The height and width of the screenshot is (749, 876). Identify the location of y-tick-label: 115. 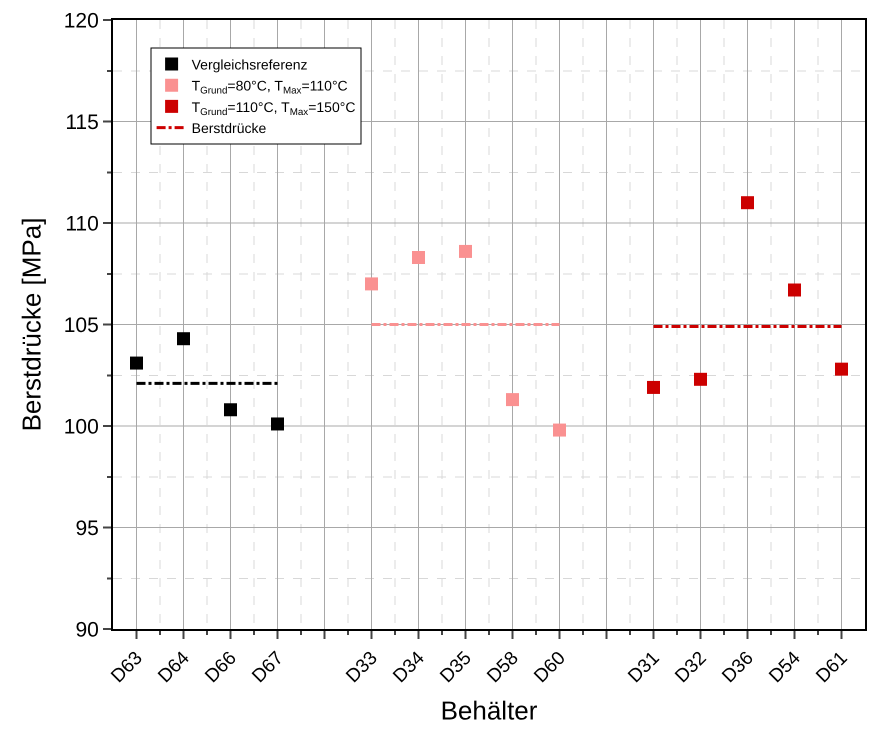
(82, 122).